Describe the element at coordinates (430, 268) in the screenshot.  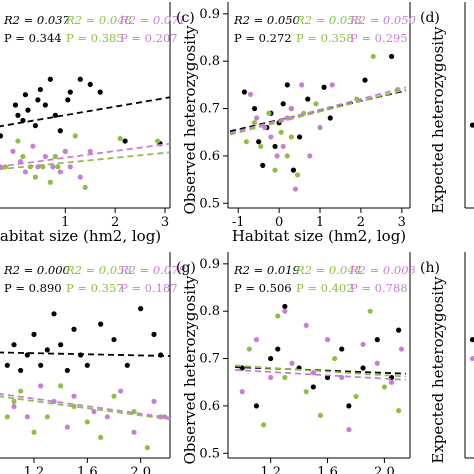
I see `panel-label: (h)` at that location.